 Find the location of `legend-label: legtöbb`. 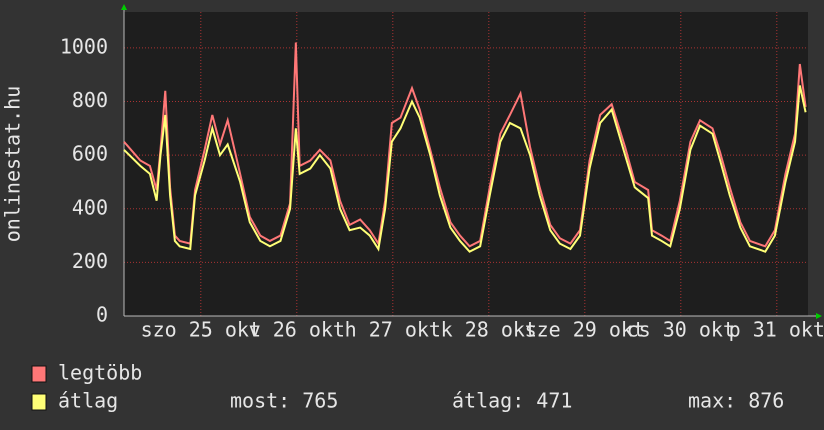

legend-label: legtöbb is located at coordinates (100, 373).